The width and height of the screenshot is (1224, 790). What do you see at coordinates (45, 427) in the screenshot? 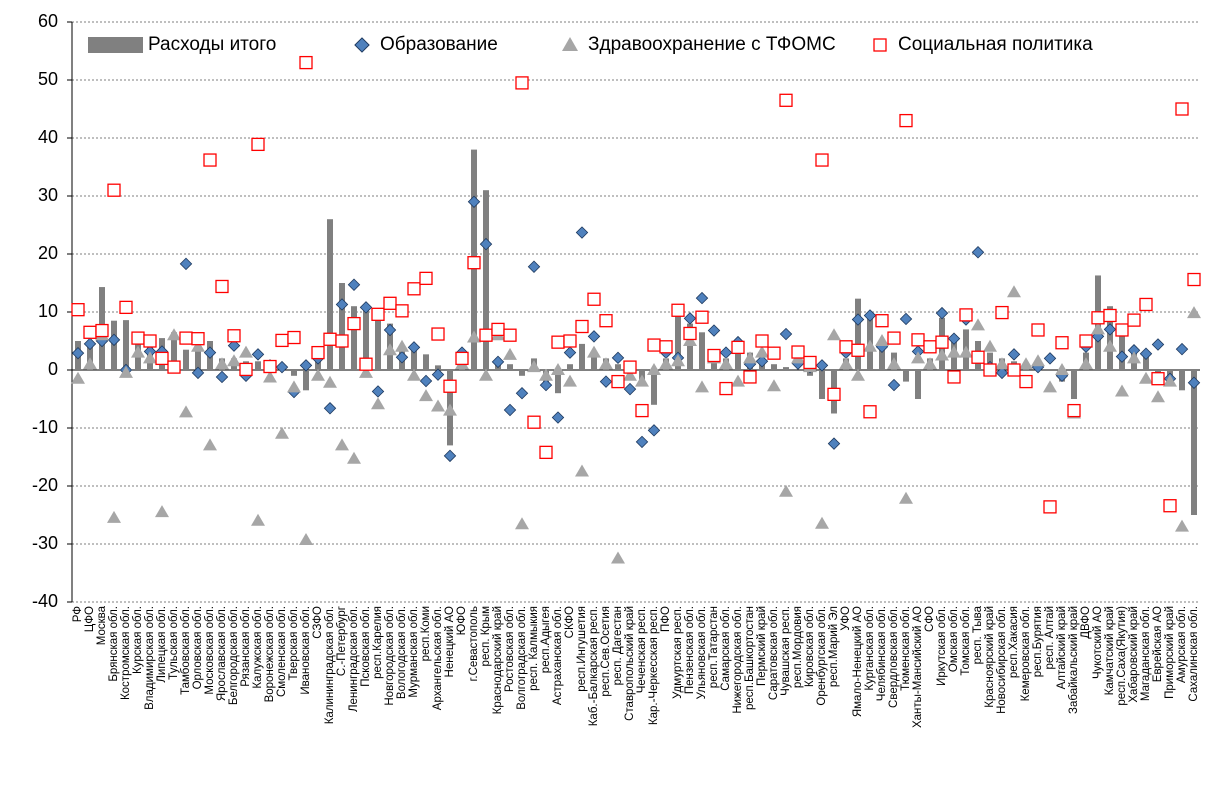
I see `y-tick-label: -10` at bounding box center [45, 427].